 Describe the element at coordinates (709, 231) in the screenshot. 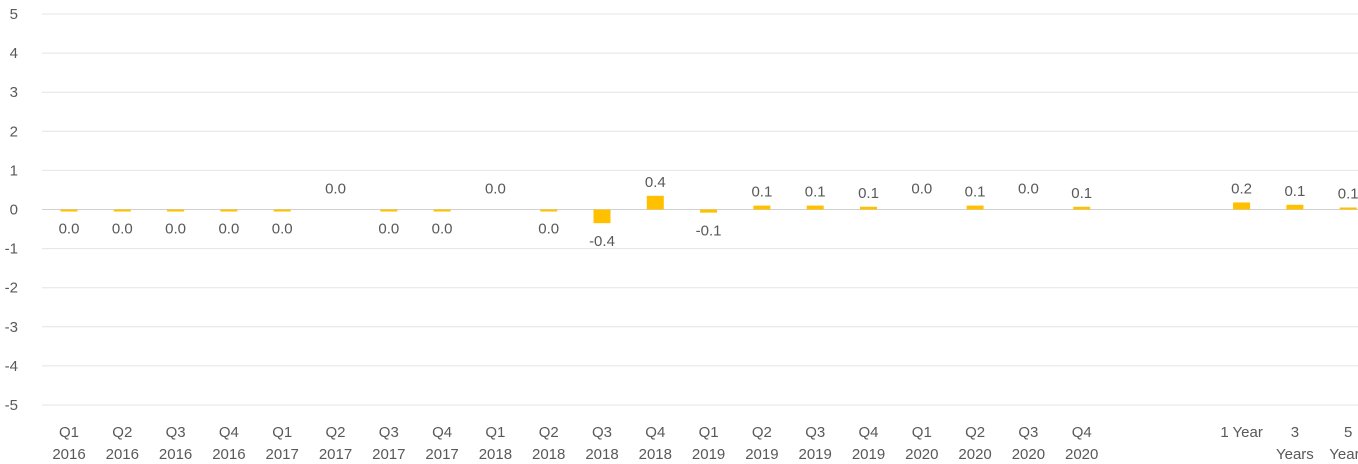

I see `data-label: -0.1` at that location.